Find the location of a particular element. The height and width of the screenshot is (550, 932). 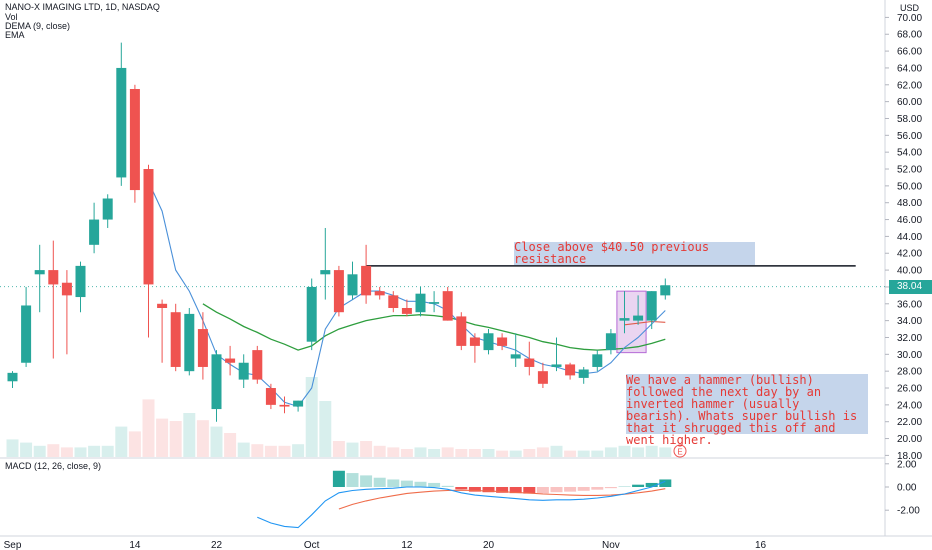

time-tick-label: 20 is located at coordinates (489, 545).